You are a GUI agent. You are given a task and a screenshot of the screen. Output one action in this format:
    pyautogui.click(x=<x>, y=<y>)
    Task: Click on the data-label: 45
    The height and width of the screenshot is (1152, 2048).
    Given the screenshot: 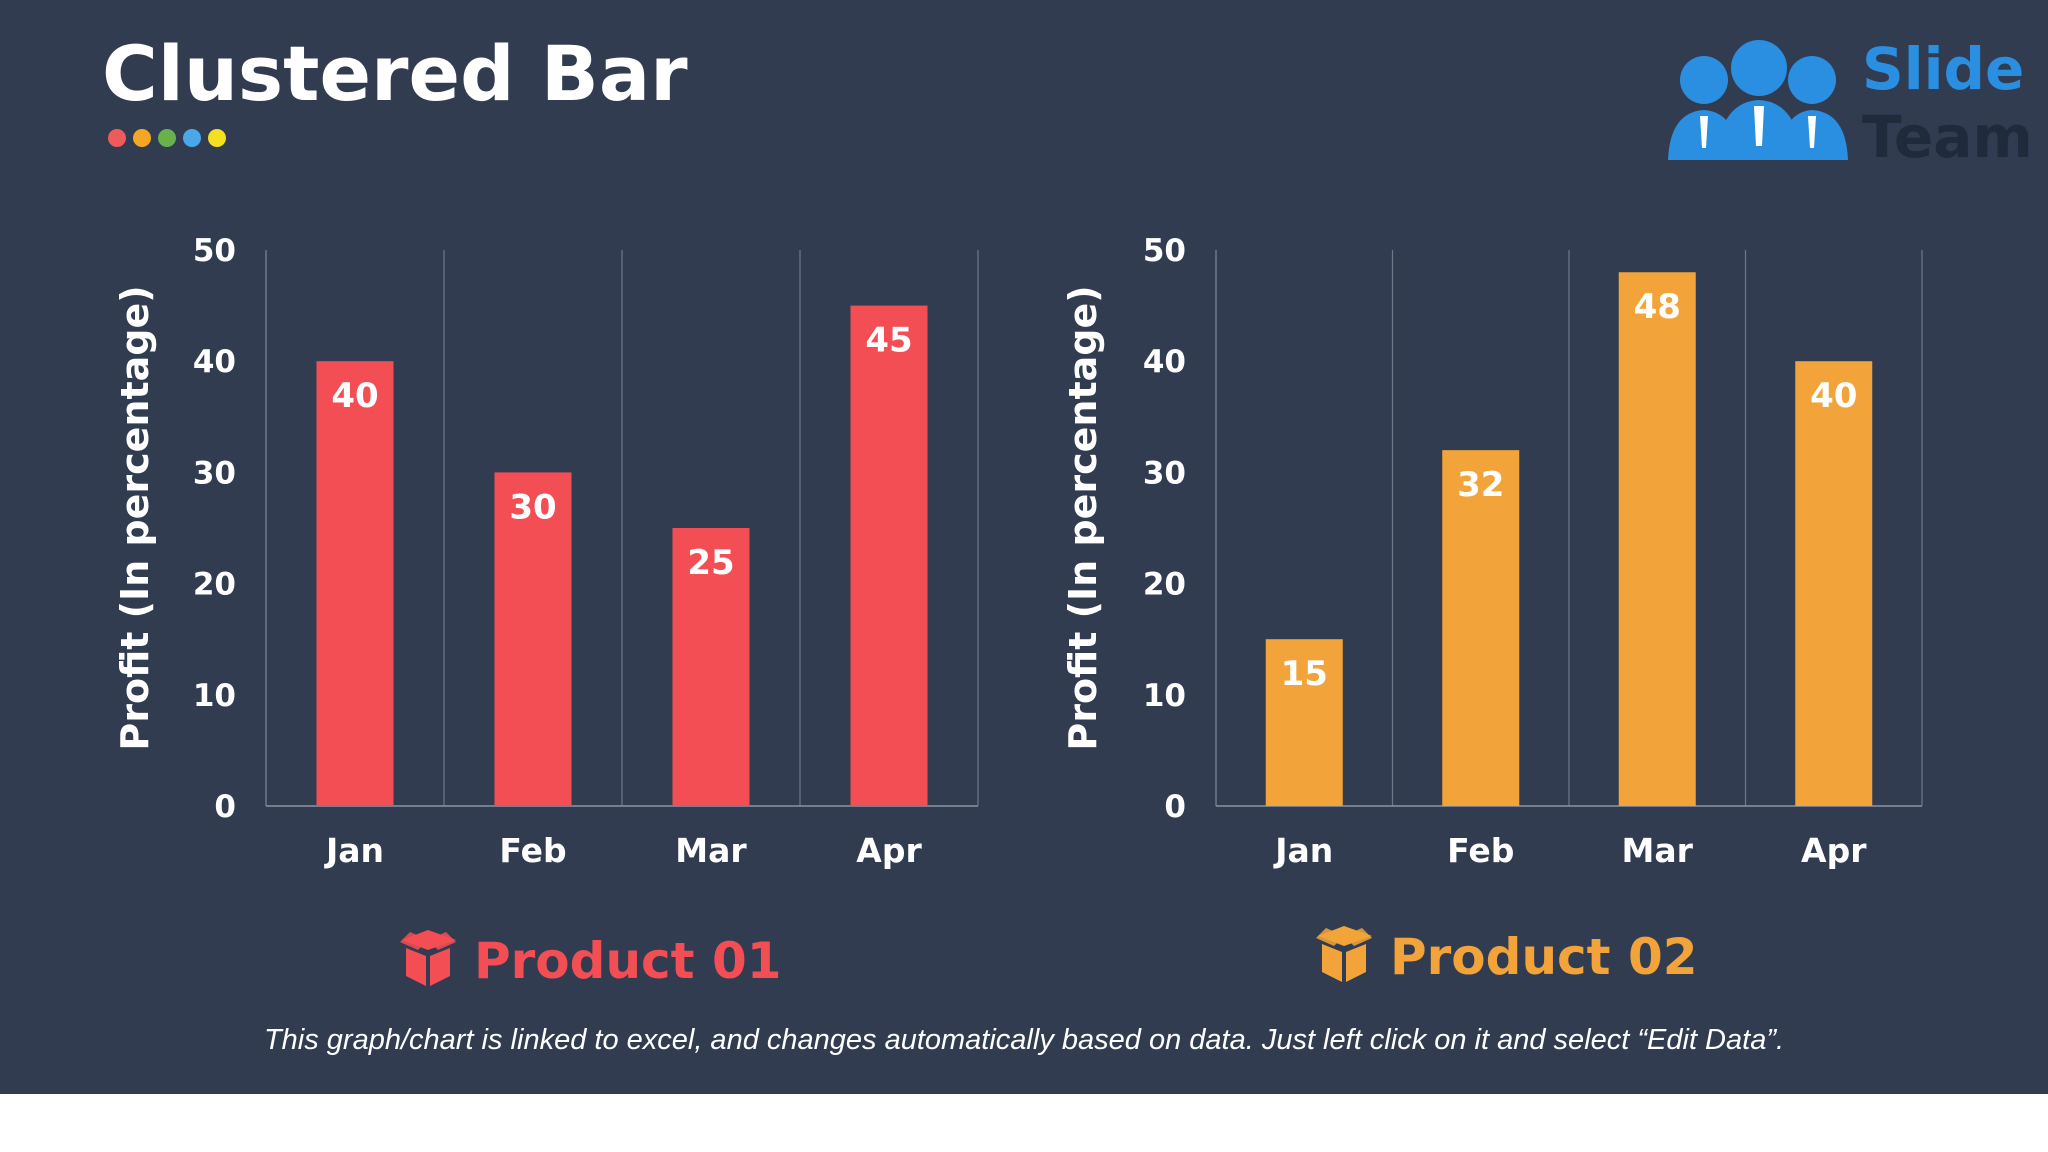 What is the action you would take?
    pyautogui.click(x=888, y=341)
    